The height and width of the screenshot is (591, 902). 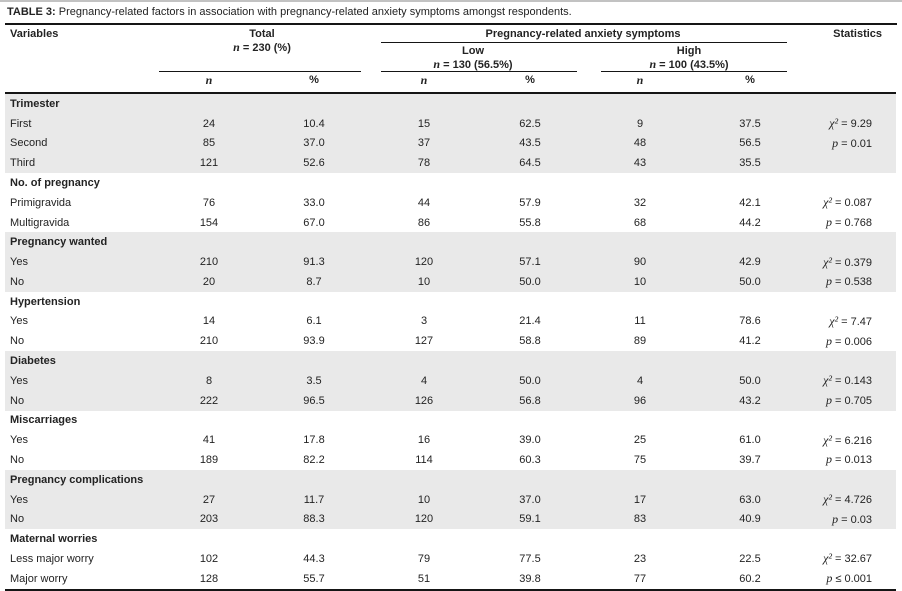 I want to click on section-header-row: Miscarriages, so click(x=450, y=421).